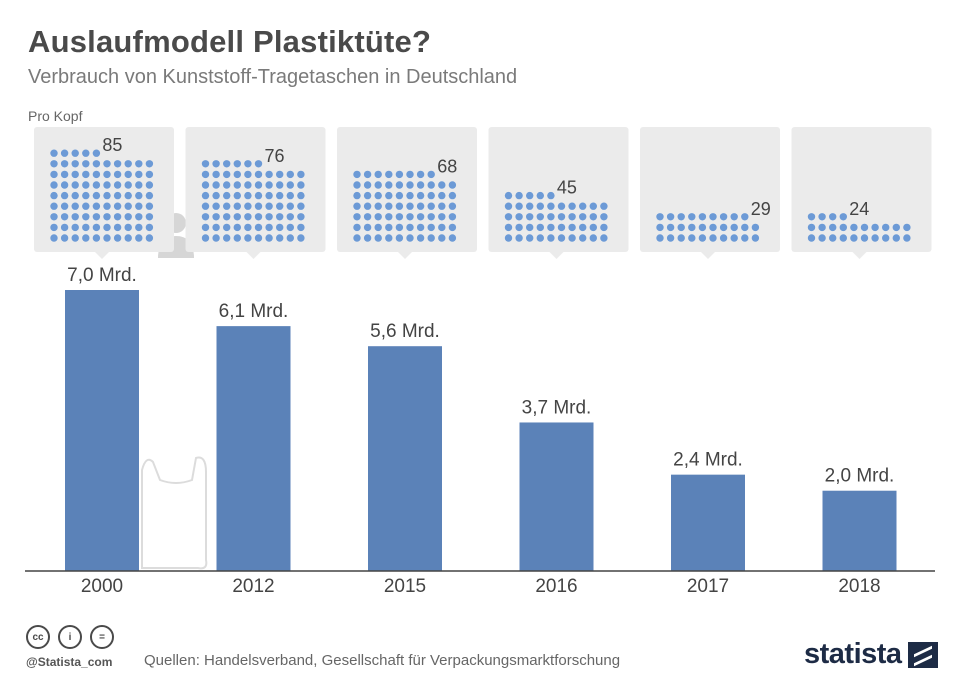  What do you see at coordinates (861, 189) in the screenshot?
I see `panel-bg` at bounding box center [861, 189].